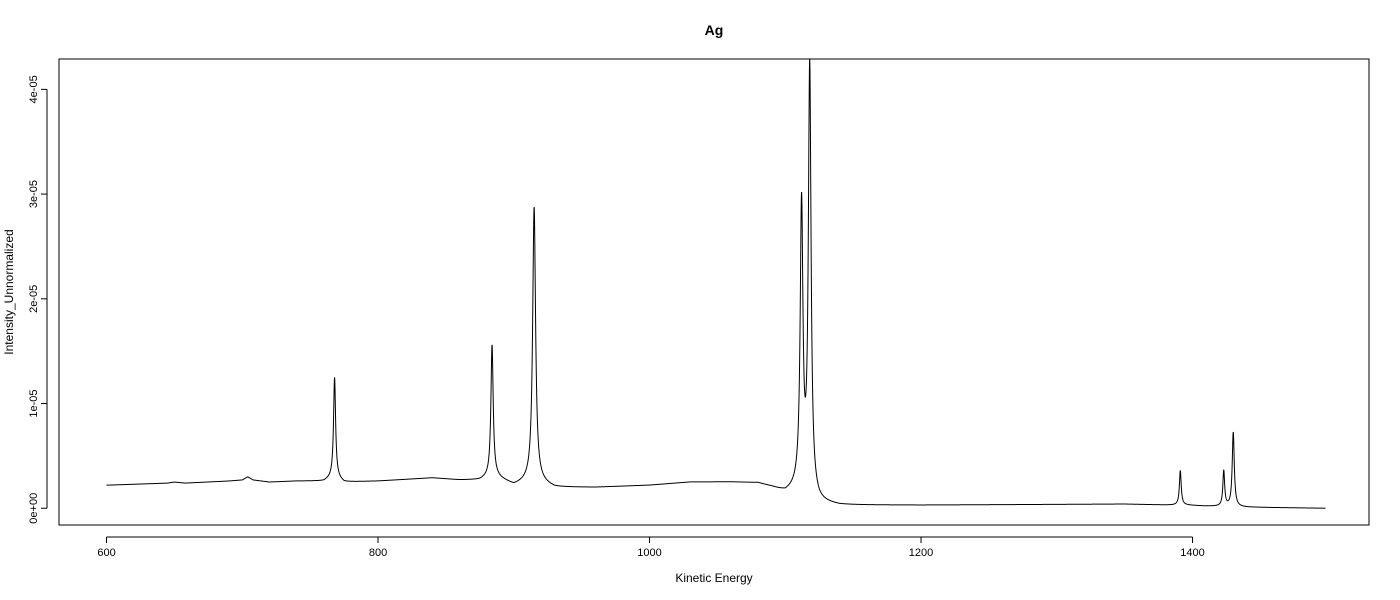 This screenshot has width=1400, height=600. What do you see at coordinates (378, 553) in the screenshot?
I see `x-tick-label: 800` at bounding box center [378, 553].